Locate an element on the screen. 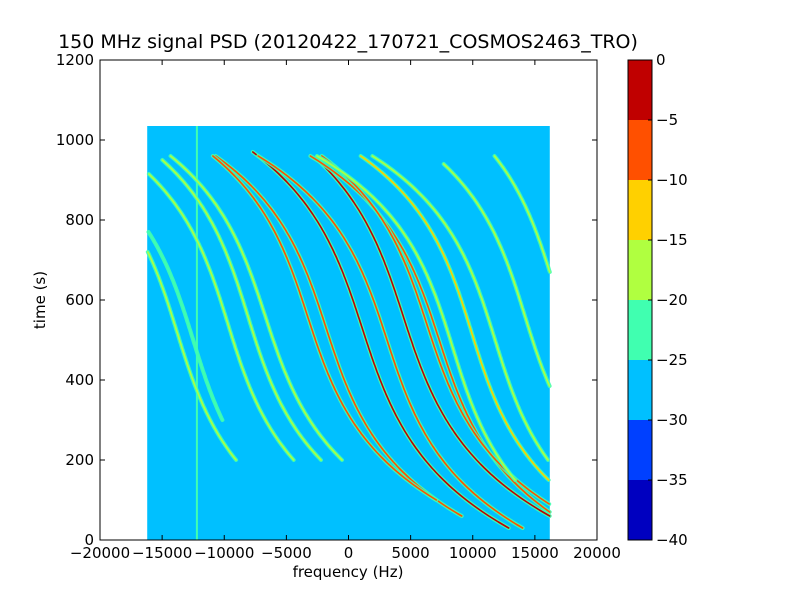  x-axis-label: frequency (Hz) is located at coordinates (348, 572).